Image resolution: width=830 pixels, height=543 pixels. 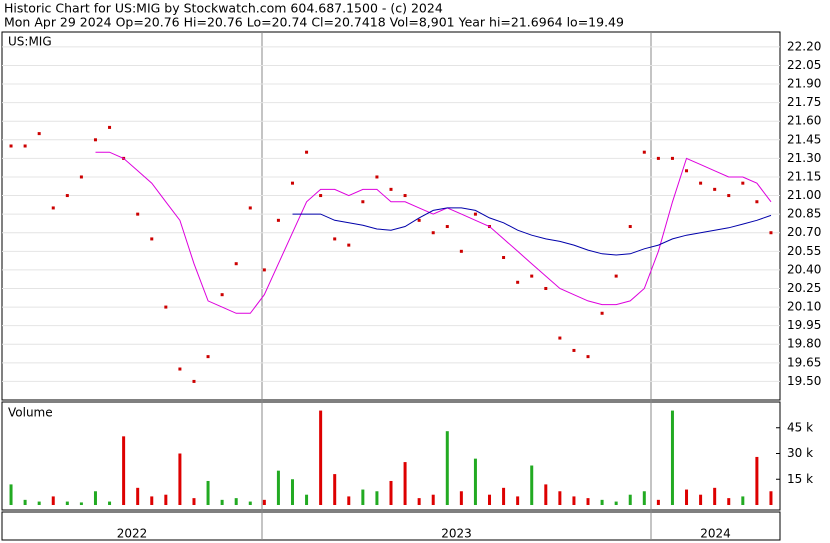 What do you see at coordinates (30, 42) in the screenshot?
I see `price-panel-label: US:MIG` at bounding box center [30, 42].